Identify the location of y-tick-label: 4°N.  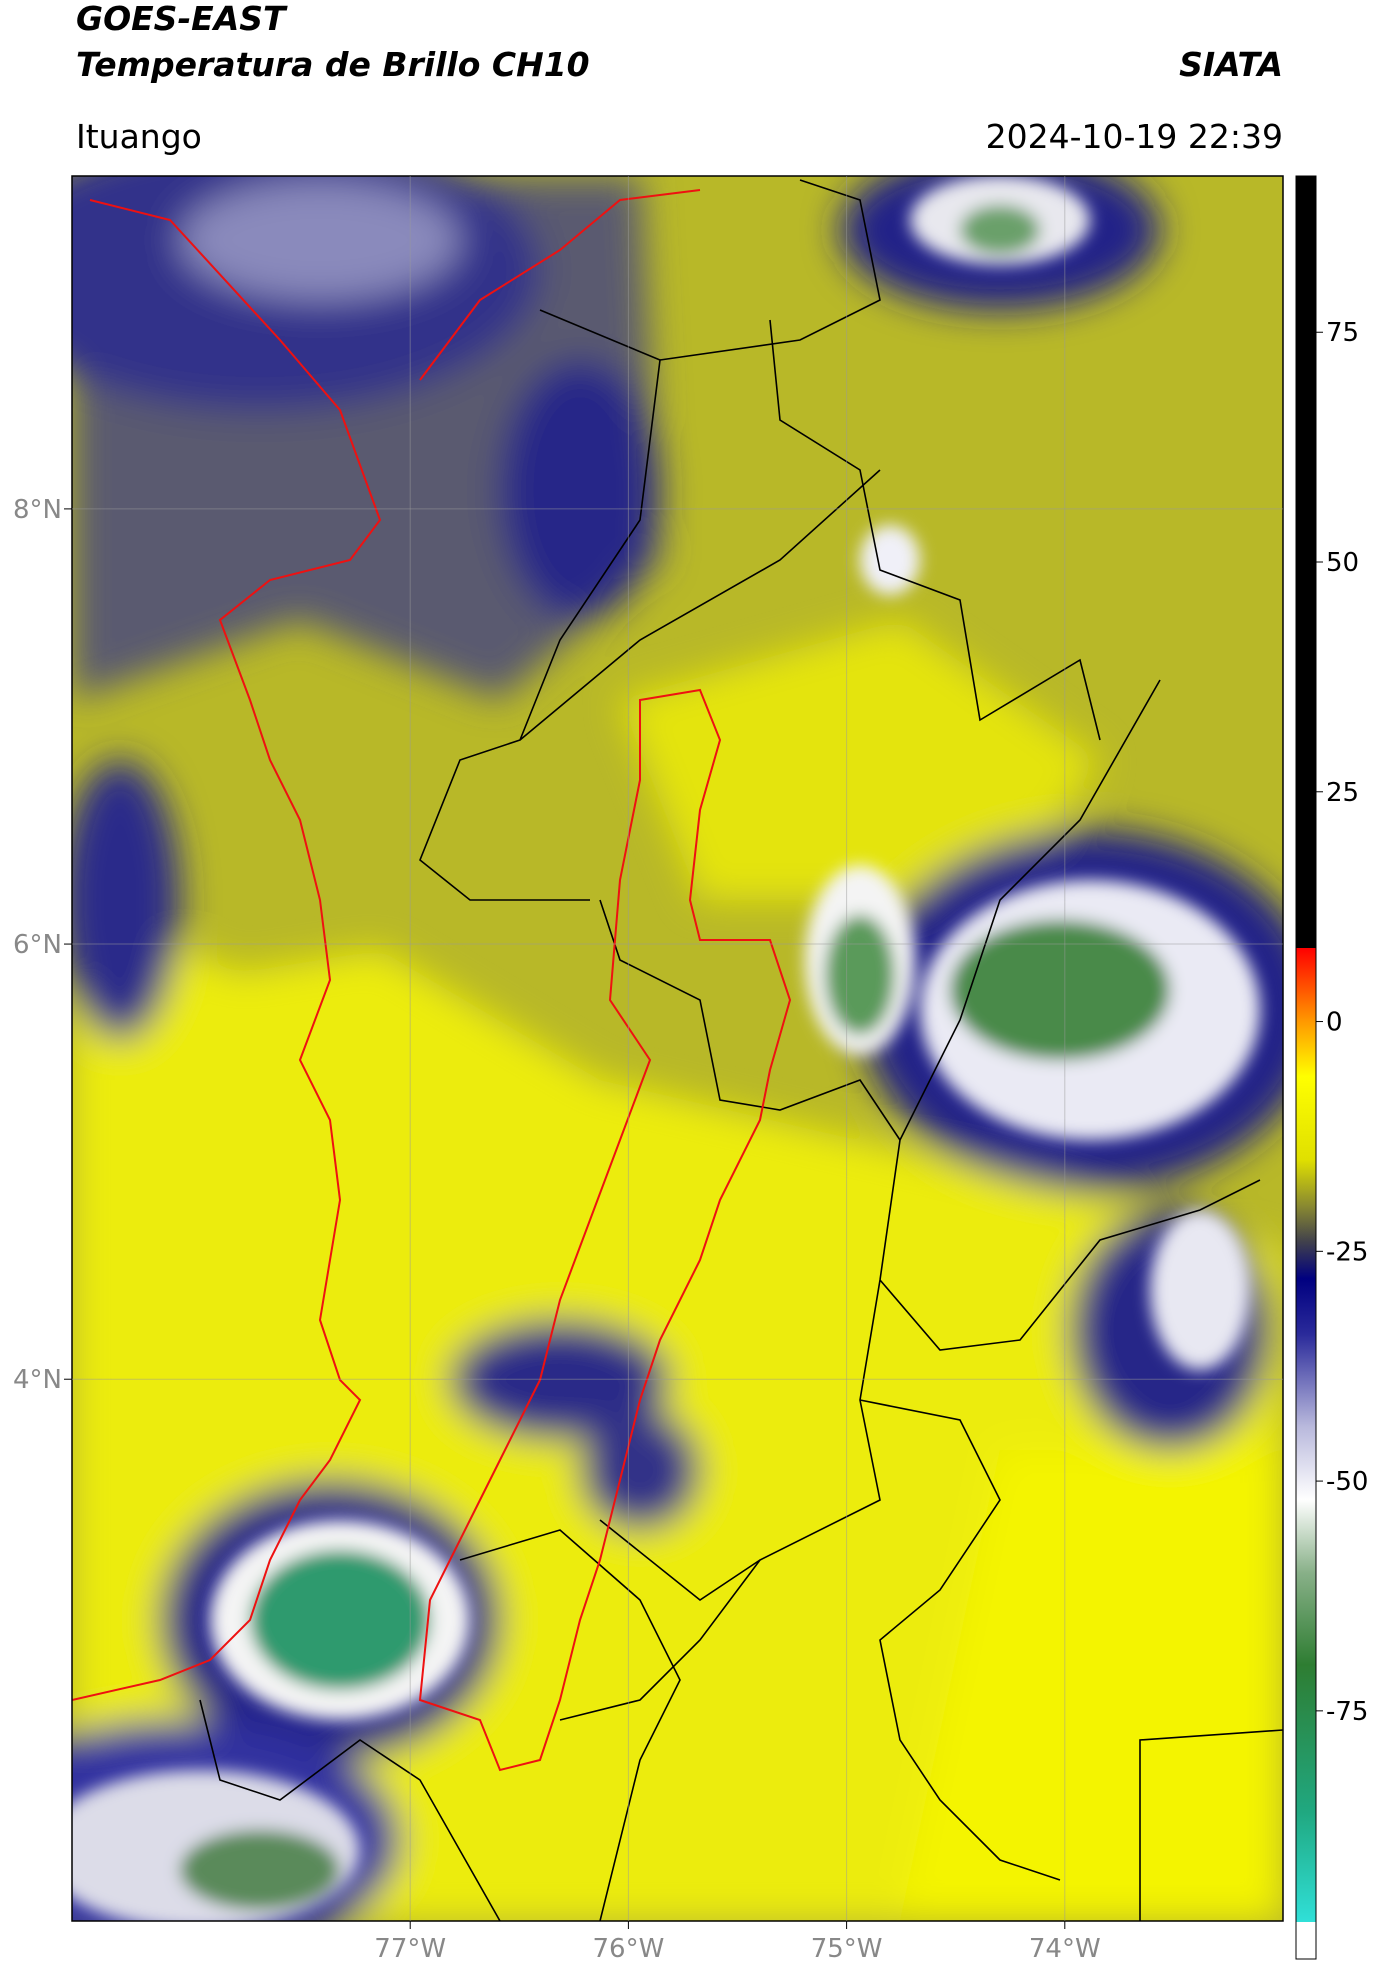
(37, 1380).